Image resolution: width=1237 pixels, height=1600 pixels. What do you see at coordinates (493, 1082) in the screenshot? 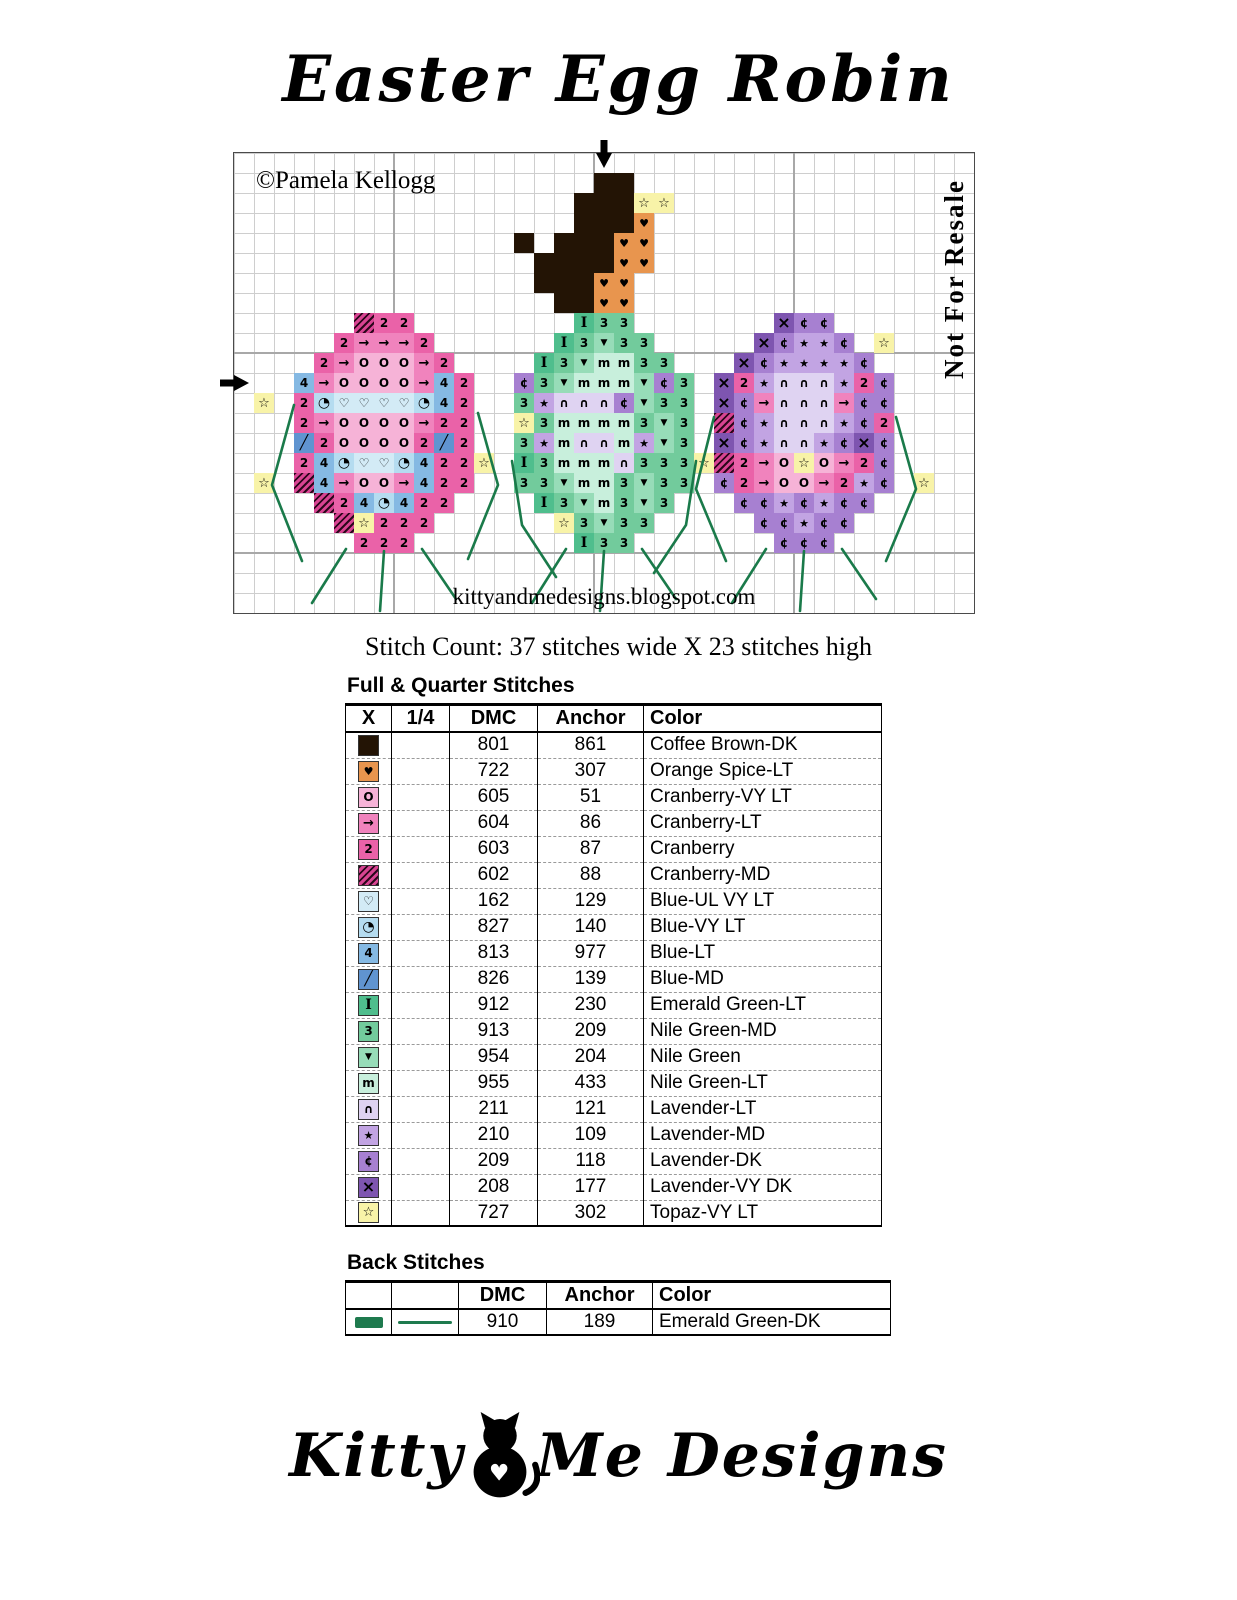
I see `legend-dmc: 955` at bounding box center [493, 1082].